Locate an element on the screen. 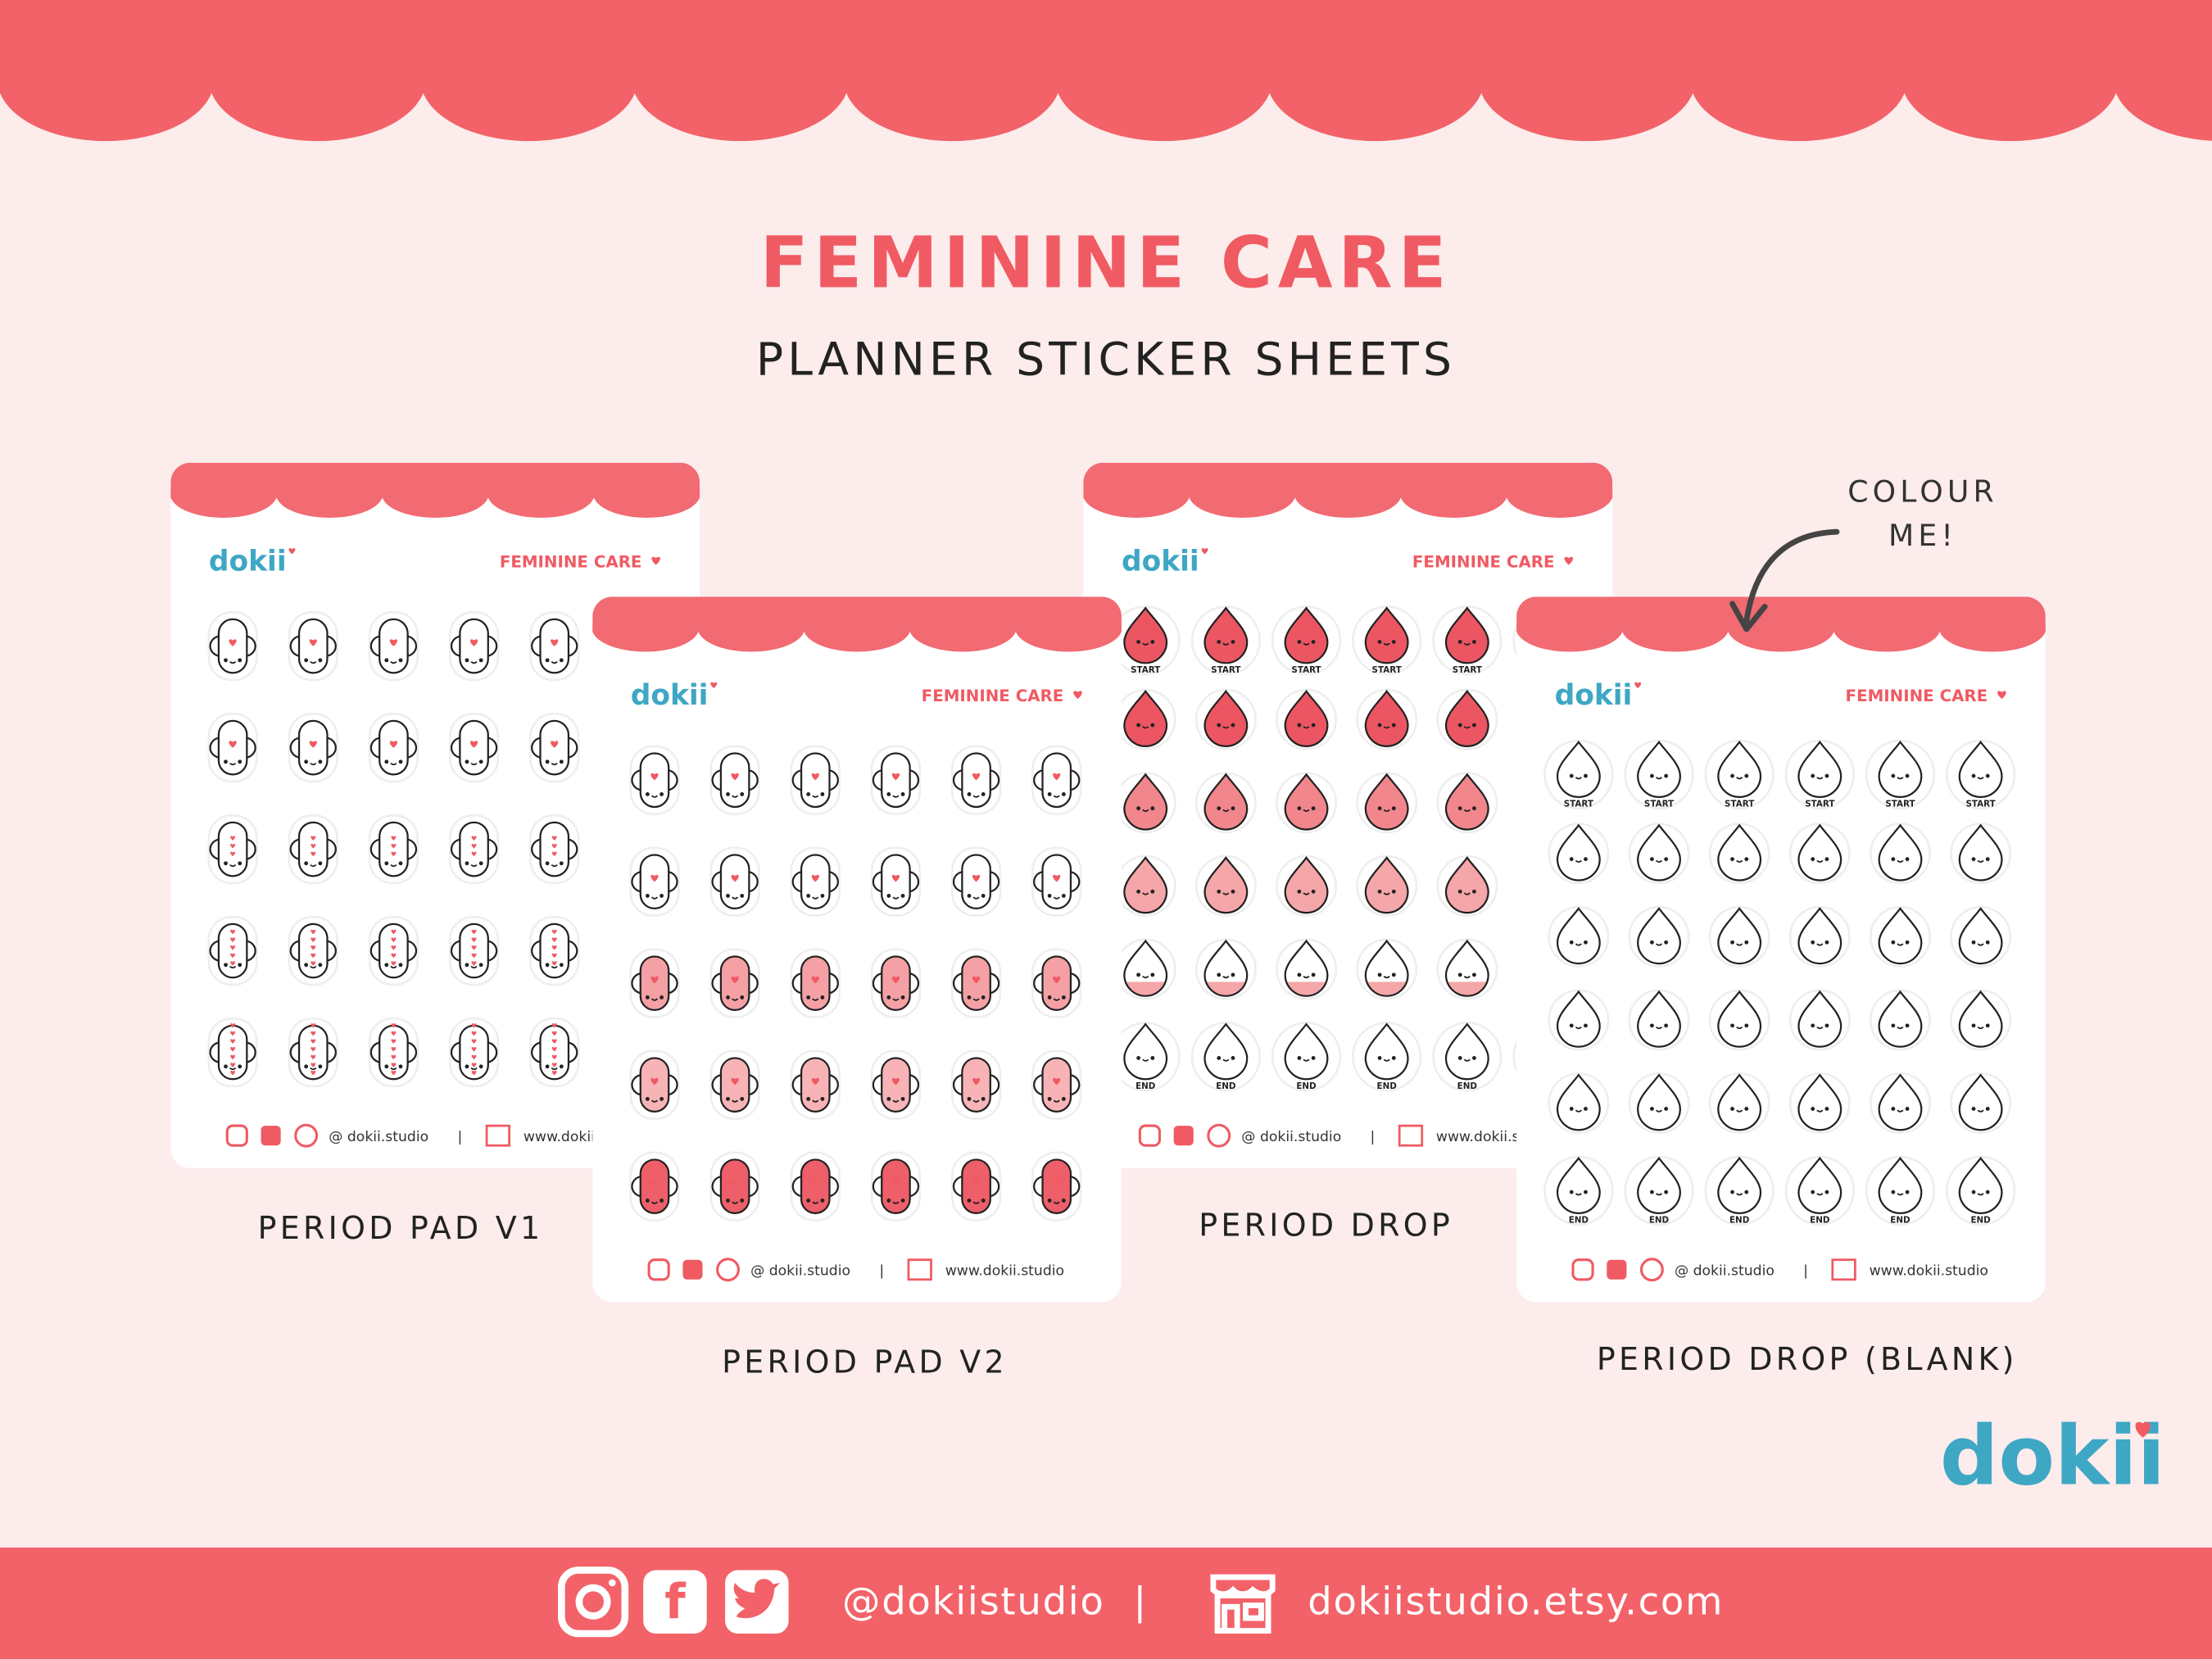  sheet-caption: PERIOD DROP is located at coordinates (1326, 1226).